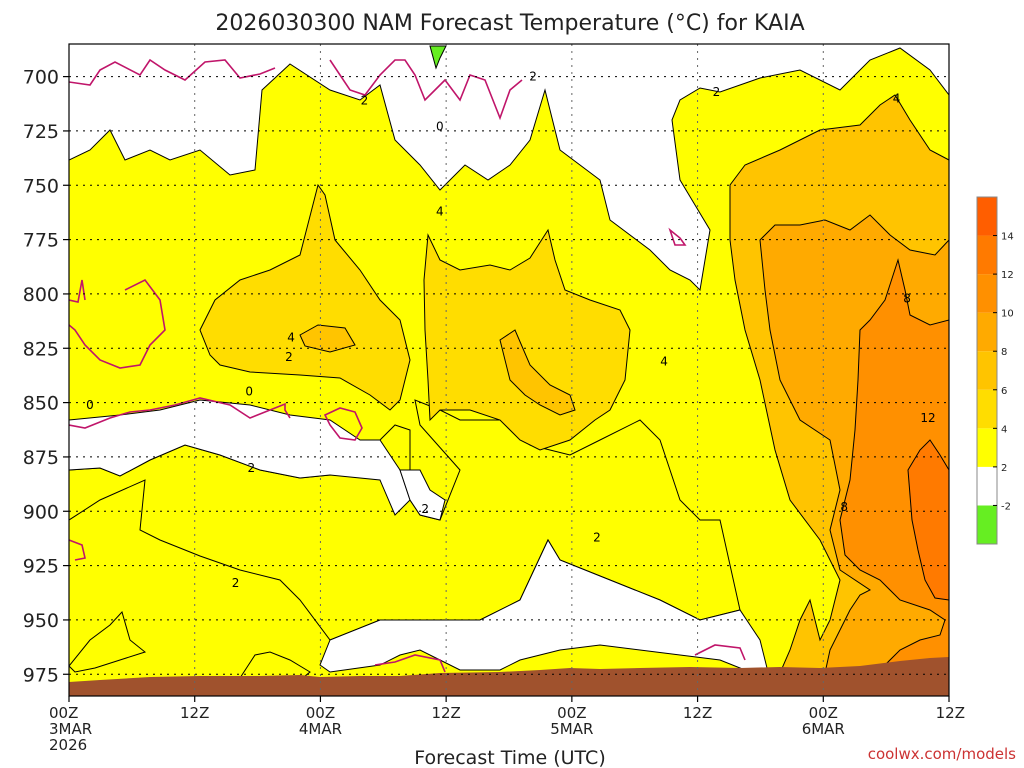 The height and width of the screenshot is (768, 1024). Describe the element at coordinates (1004, 391) in the screenshot. I see `colorbar-tick-label: 6` at that location.